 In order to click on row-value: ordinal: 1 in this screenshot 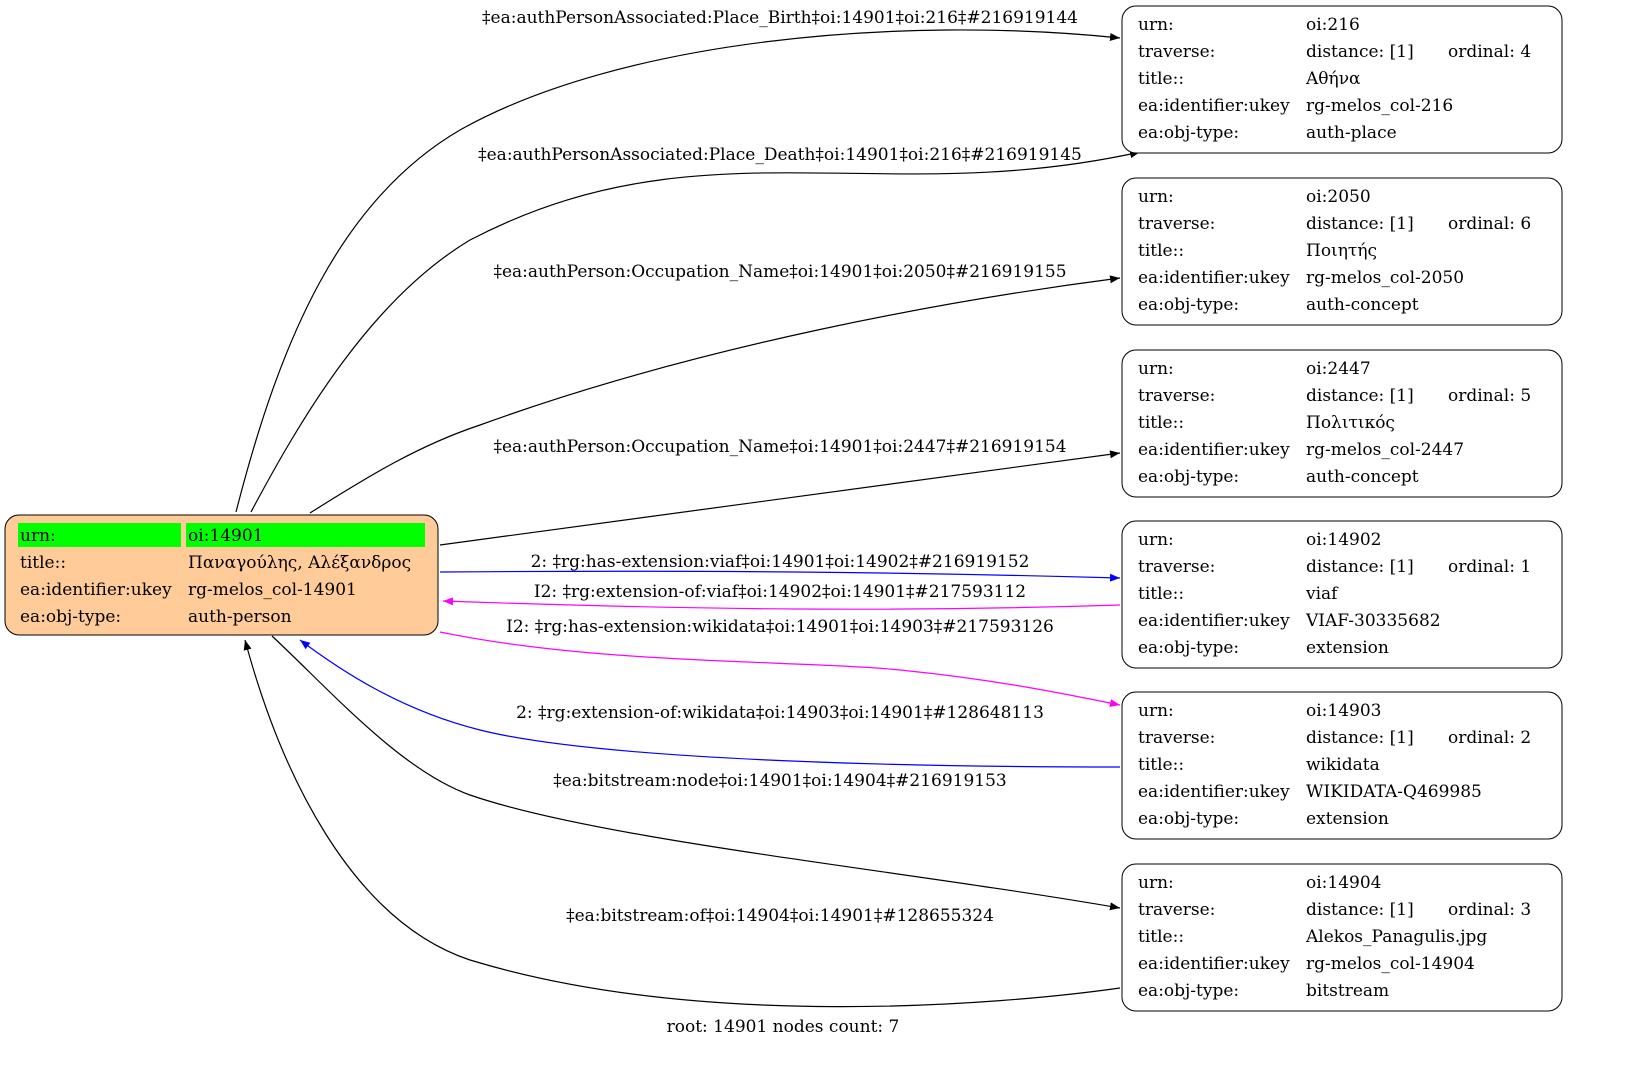, I will do `click(1489, 567)`.